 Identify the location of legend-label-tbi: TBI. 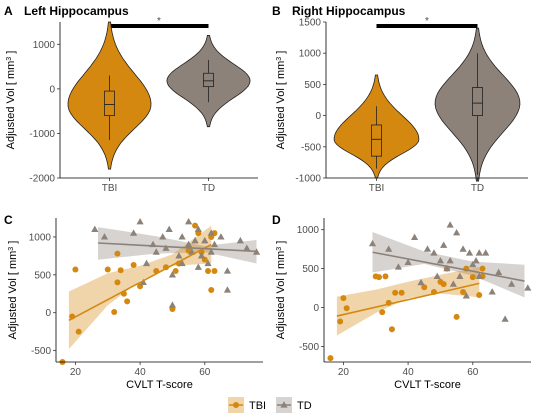
(257, 406).